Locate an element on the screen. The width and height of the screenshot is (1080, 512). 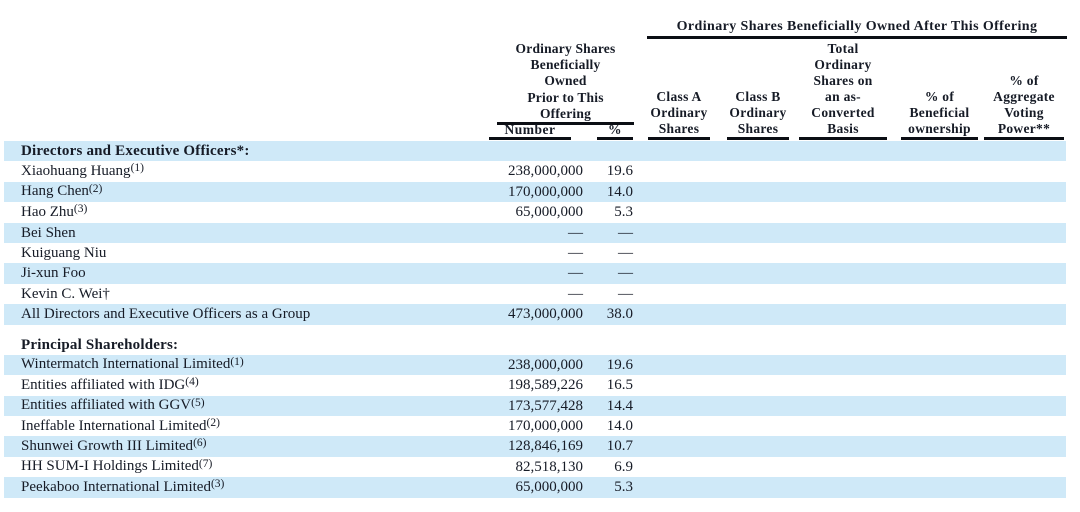
column-header-line: an as- is located at coordinates (843, 96).